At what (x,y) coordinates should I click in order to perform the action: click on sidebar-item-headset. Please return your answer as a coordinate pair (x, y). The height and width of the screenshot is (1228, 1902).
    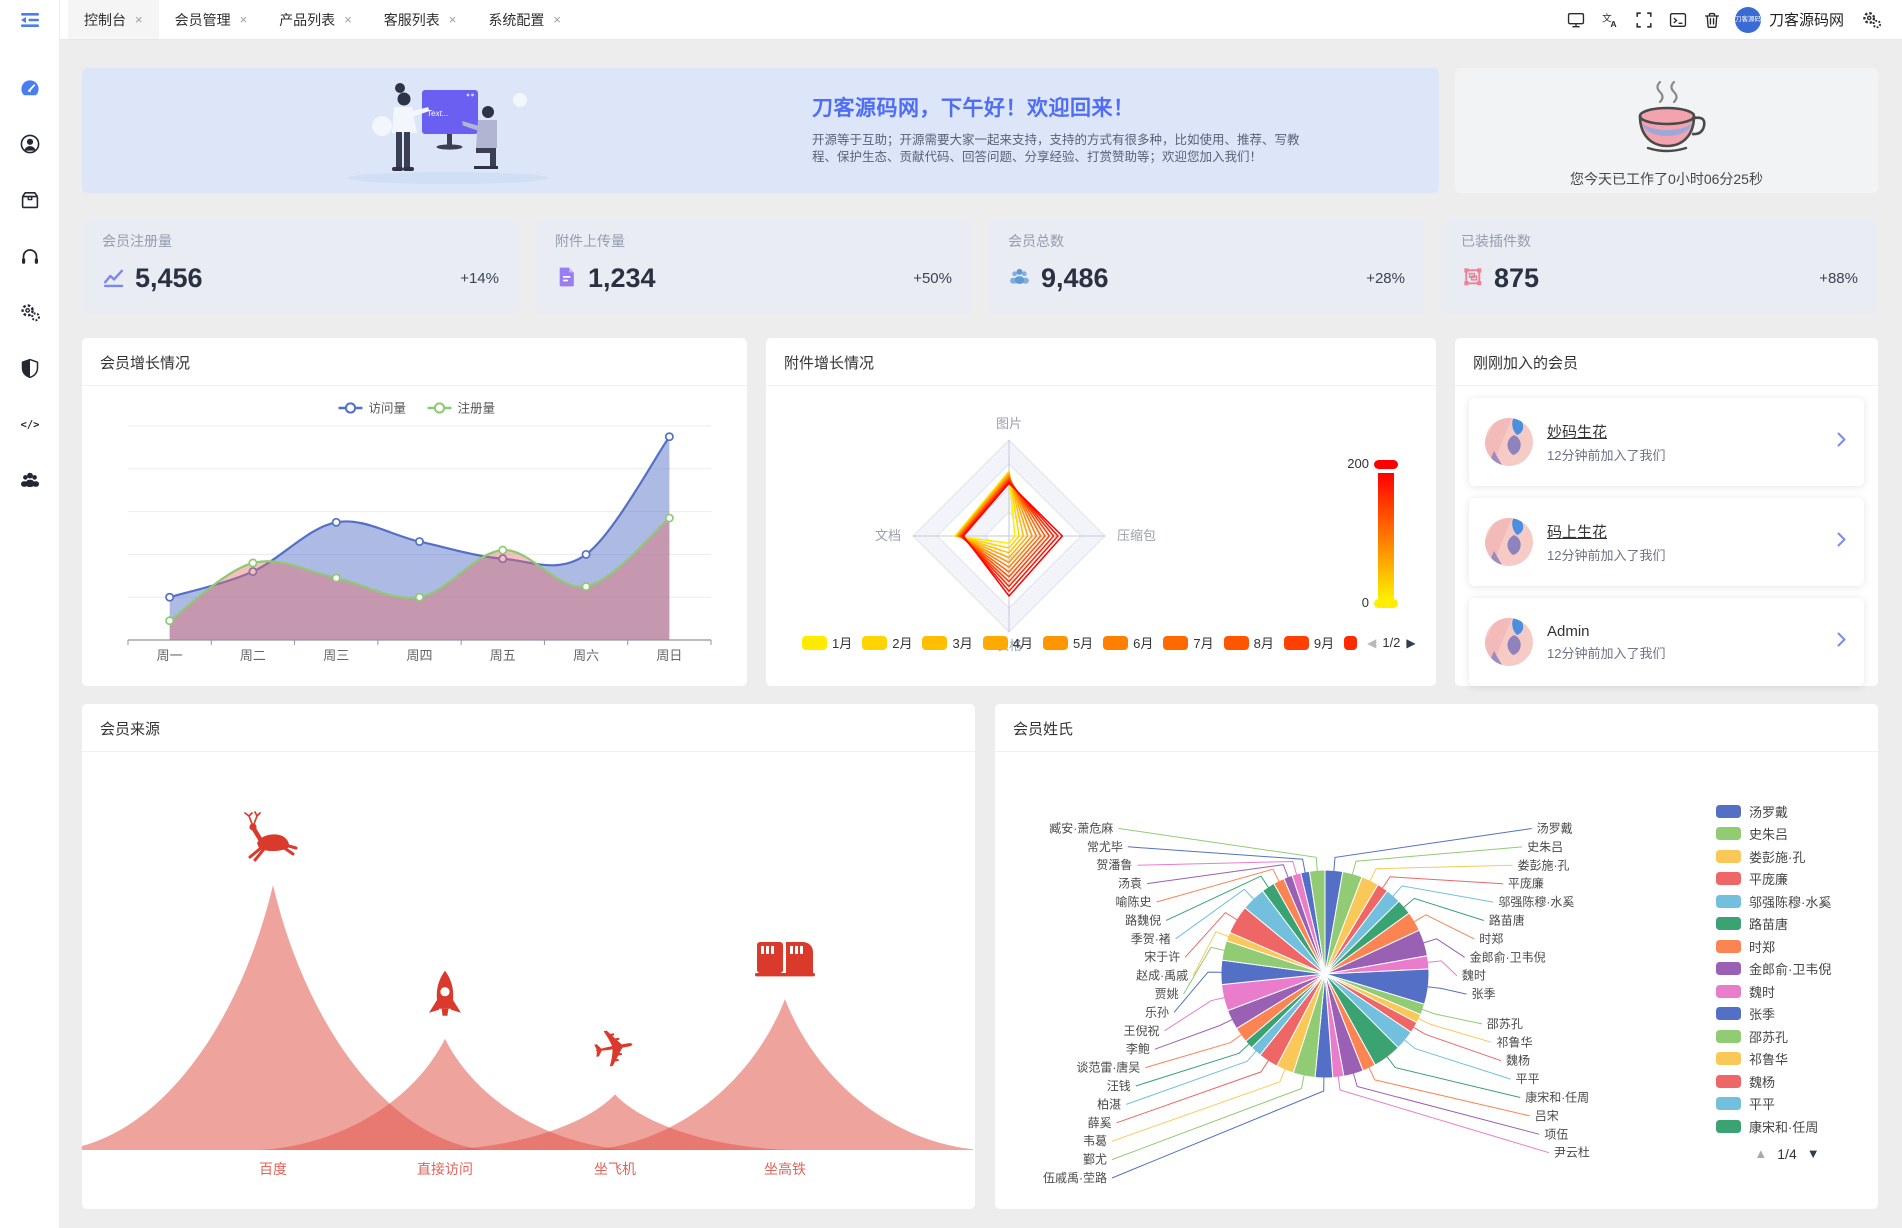
    Looking at the image, I should click on (30, 256).